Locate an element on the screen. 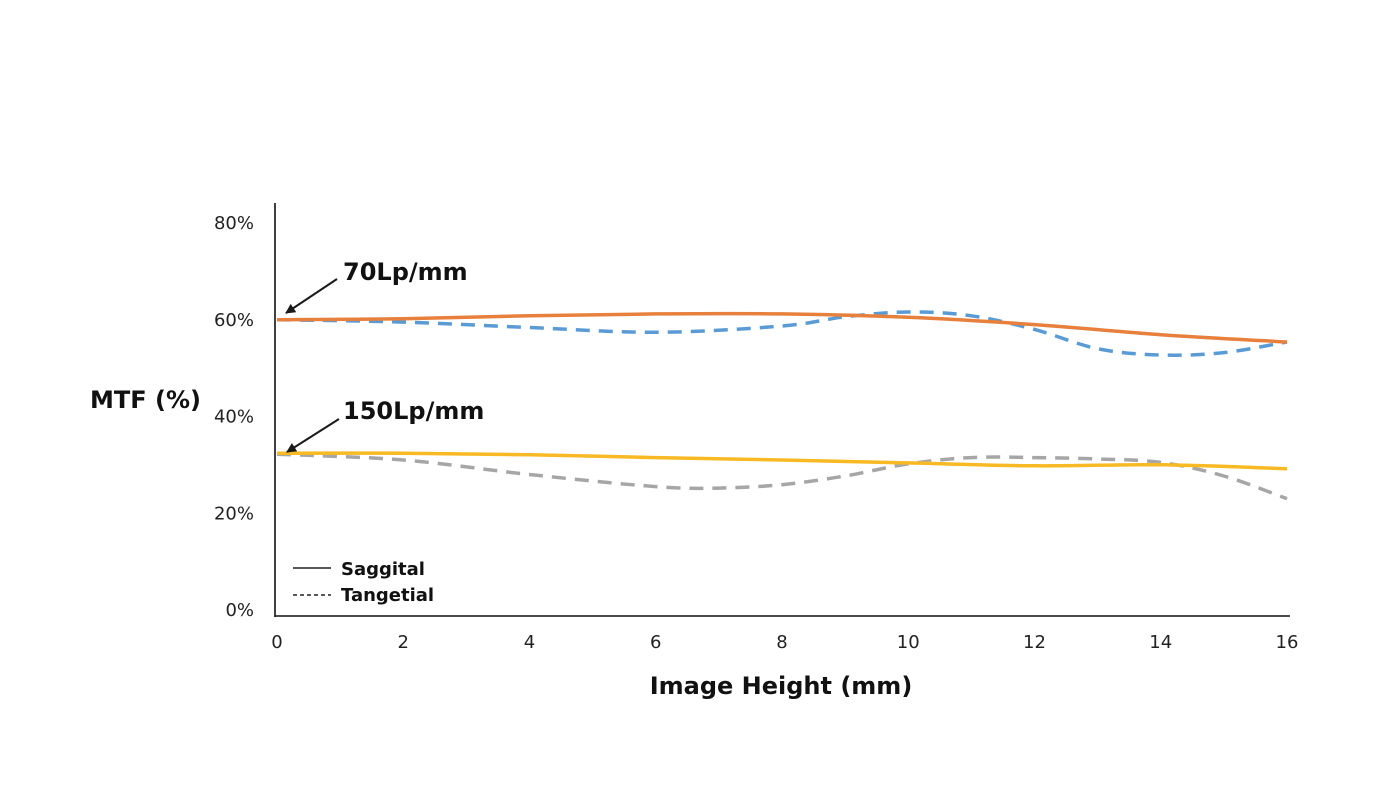  y-tick-label: 20% is located at coordinates (234, 513).